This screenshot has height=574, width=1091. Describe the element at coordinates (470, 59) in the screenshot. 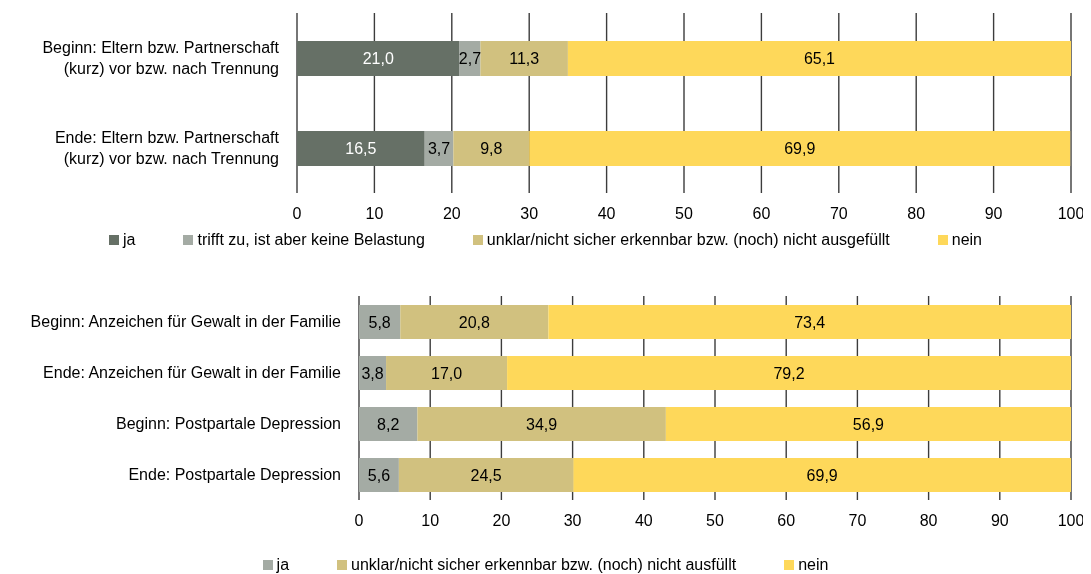

I see `data-label: 2,7` at that location.